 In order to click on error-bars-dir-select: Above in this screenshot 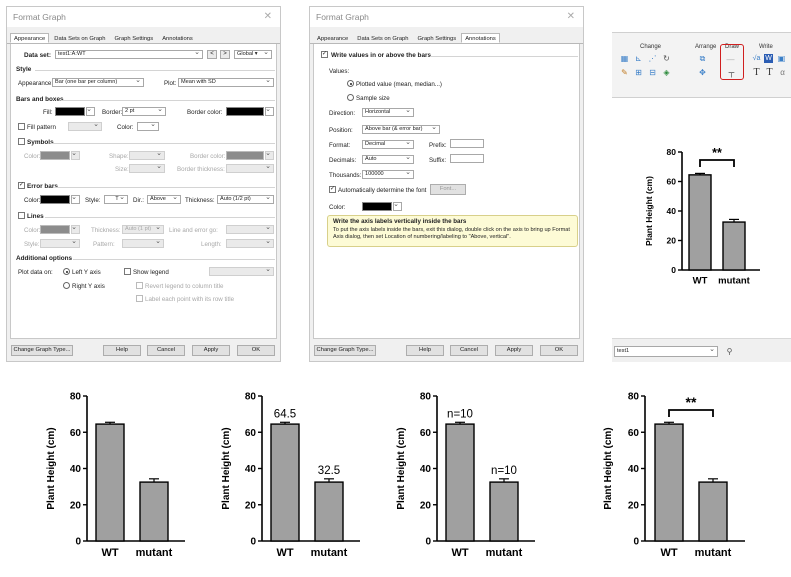, I will do `click(164, 199)`.